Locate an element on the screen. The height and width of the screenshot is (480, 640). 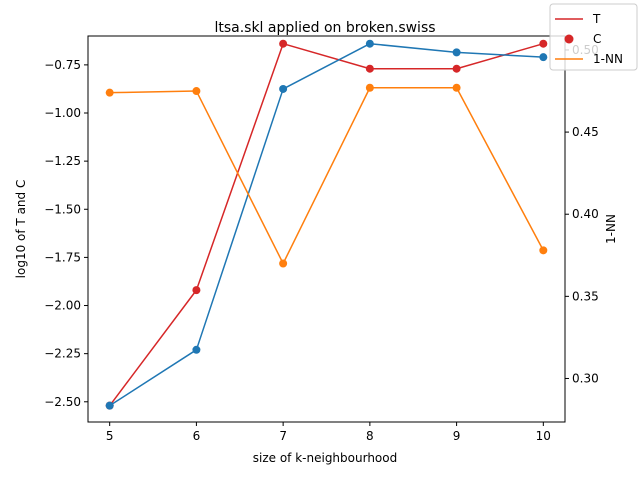
legend-box is located at coordinates (593, 37).